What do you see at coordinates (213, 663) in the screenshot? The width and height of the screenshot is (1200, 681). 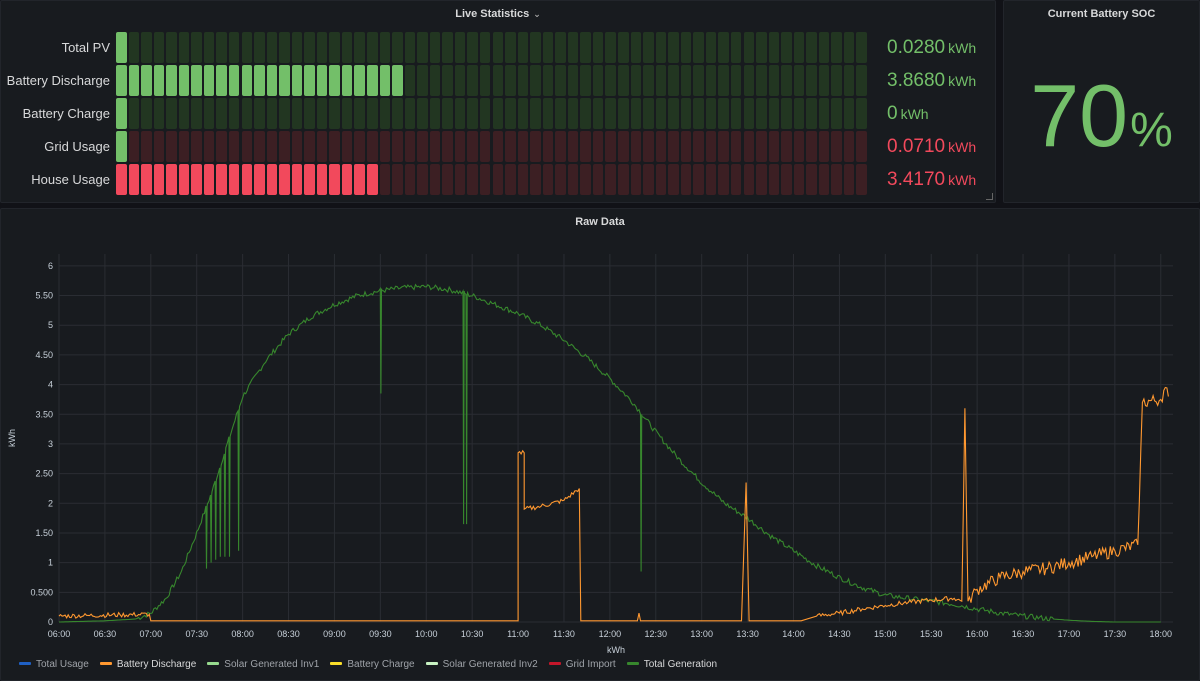 I see `legend-swatch-icon` at bounding box center [213, 663].